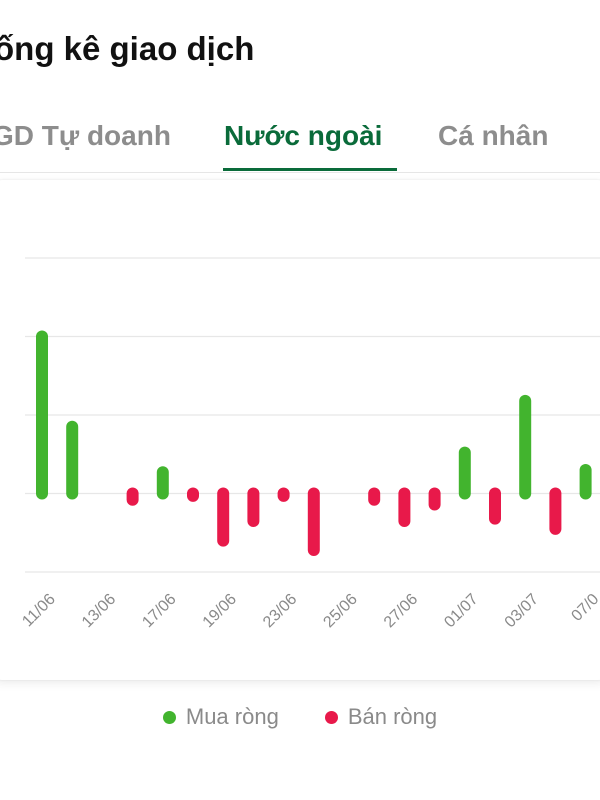 The width and height of the screenshot is (600, 800). I want to click on x-tick-label: 23/06, so click(280, 611).